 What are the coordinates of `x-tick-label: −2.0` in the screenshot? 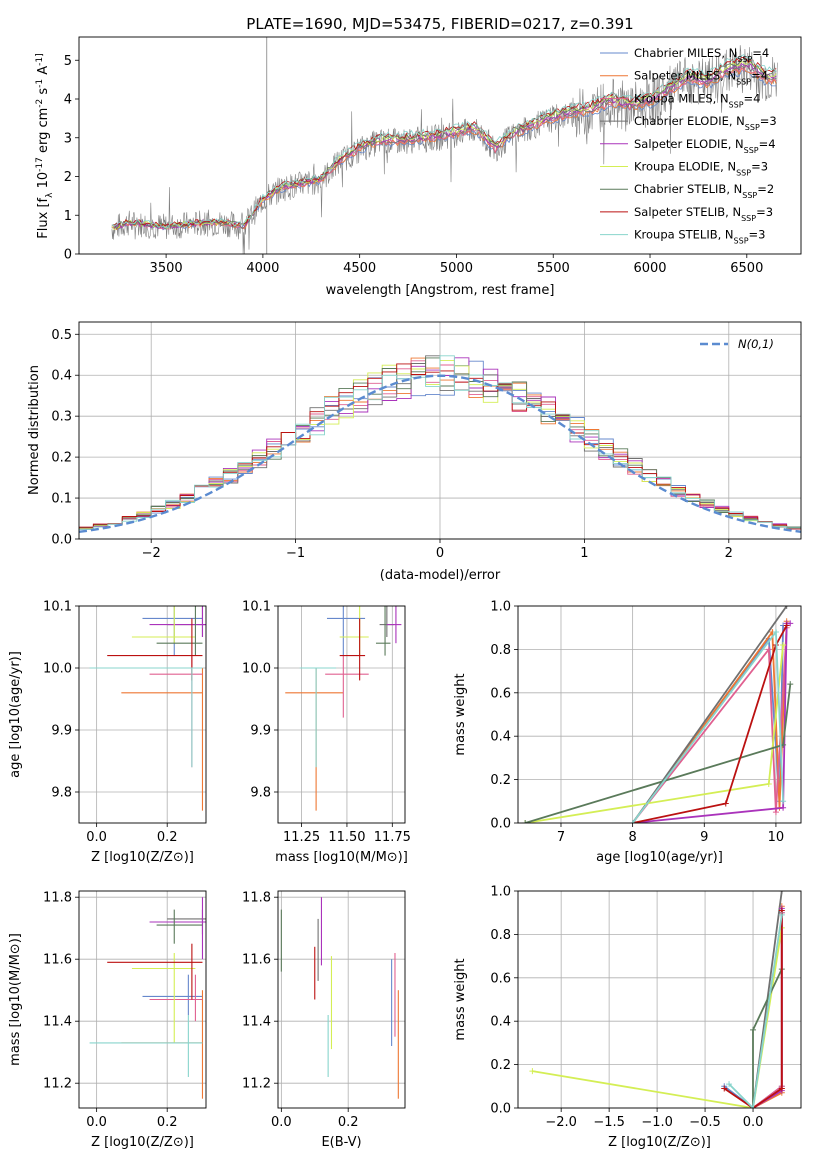 It's located at (561, 1122).